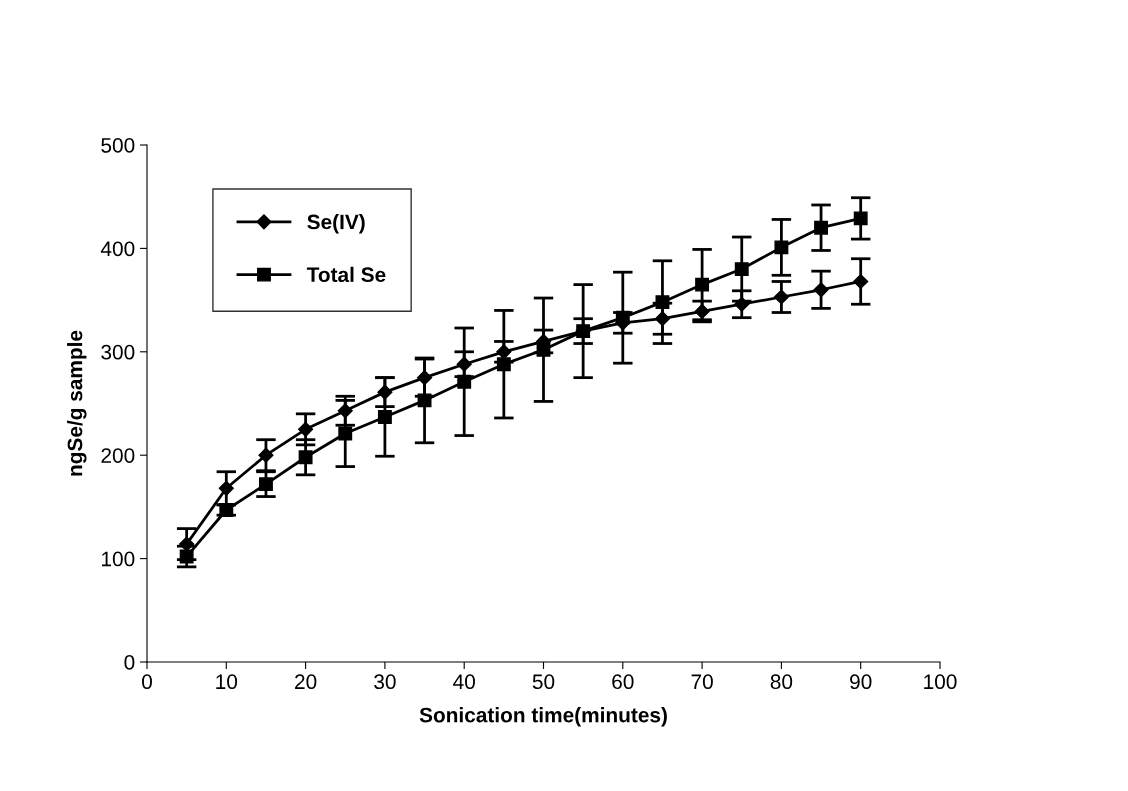  What do you see at coordinates (147, 682) in the screenshot?
I see `x-tick-label: 0` at bounding box center [147, 682].